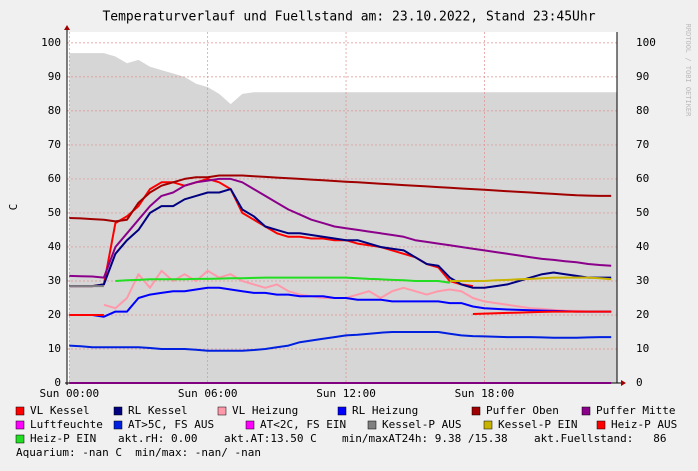 This screenshot has height=471, width=698. Describe the element at coordinates (635, 410) in the screenshot. I see `legend-label: Puffer Mitte` at that location.